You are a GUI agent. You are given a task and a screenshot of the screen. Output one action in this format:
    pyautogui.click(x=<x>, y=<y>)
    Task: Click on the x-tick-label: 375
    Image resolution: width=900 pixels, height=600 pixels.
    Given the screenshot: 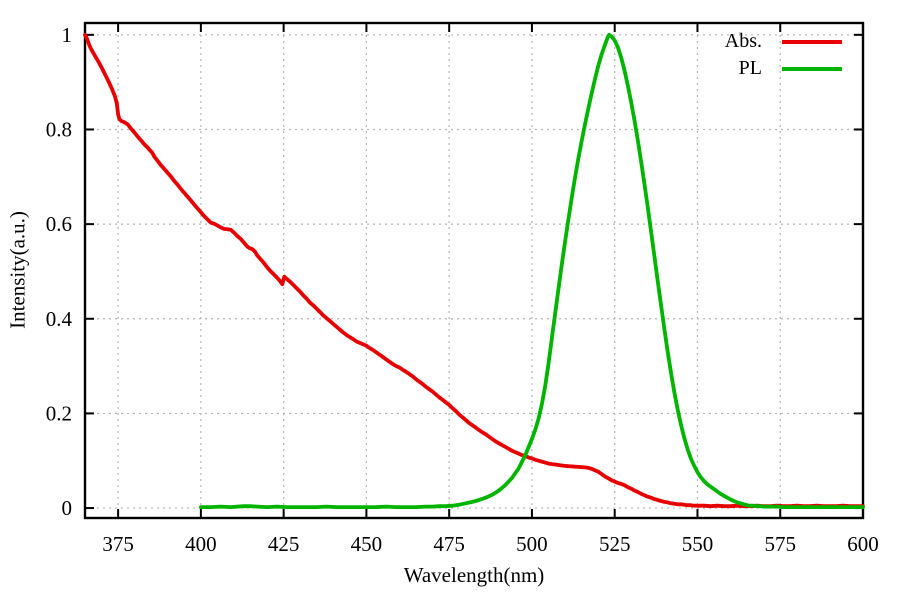 What is the action you would take?
    pyautogui.click(x=118, y=544)
    